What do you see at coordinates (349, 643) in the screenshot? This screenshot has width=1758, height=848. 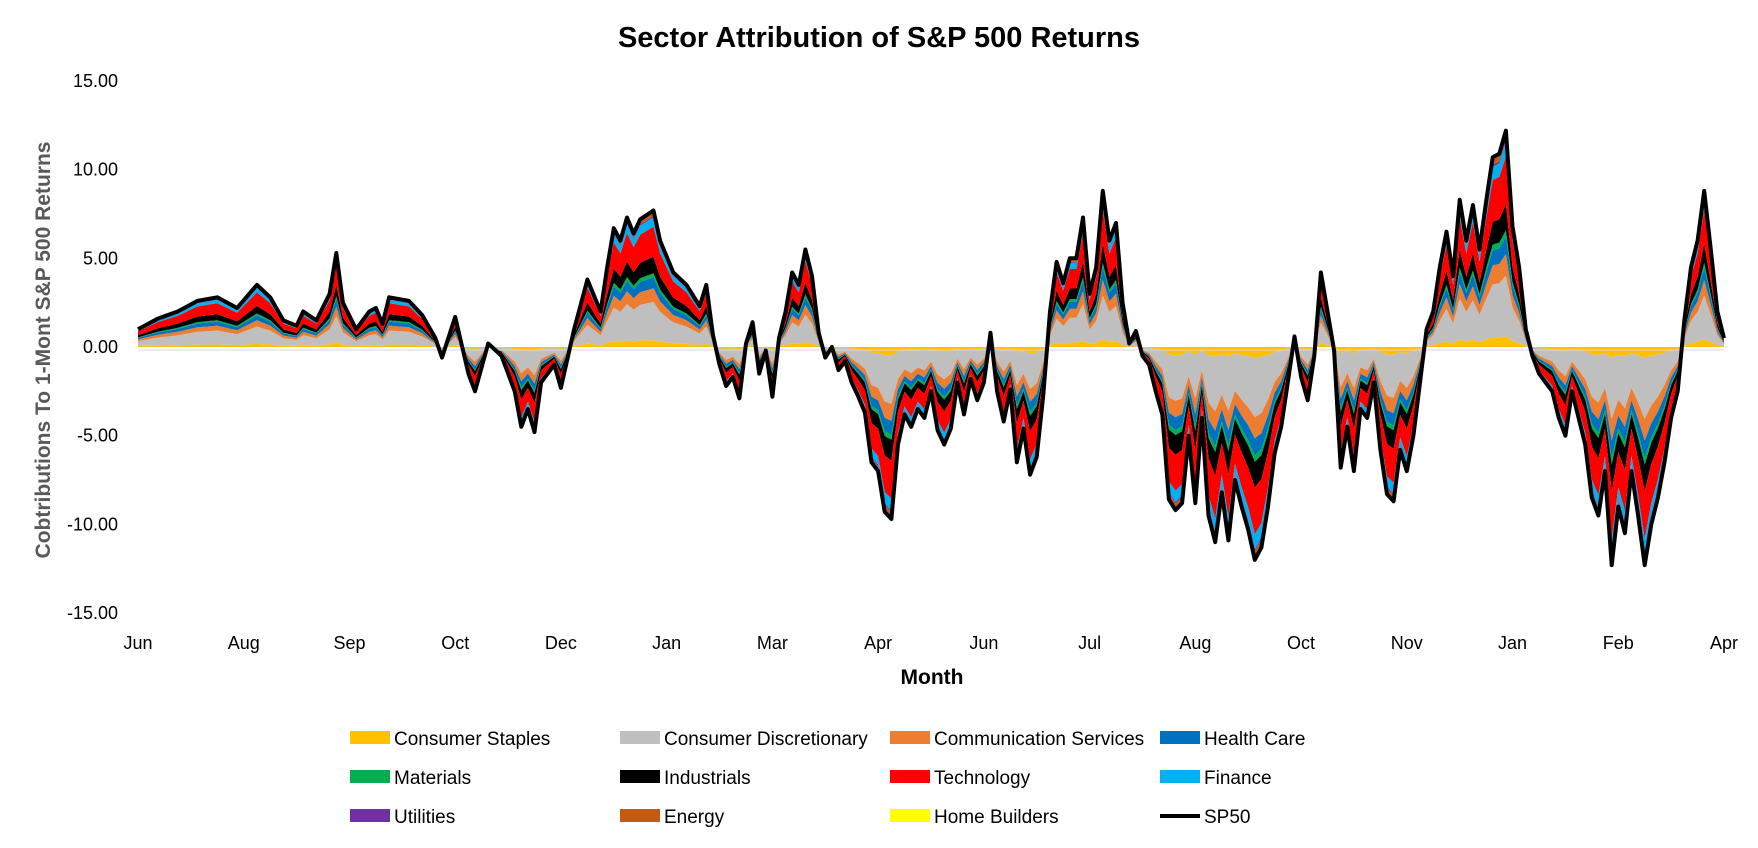 I see `x-tick-label: Sep` at bounding box center [349, 643].